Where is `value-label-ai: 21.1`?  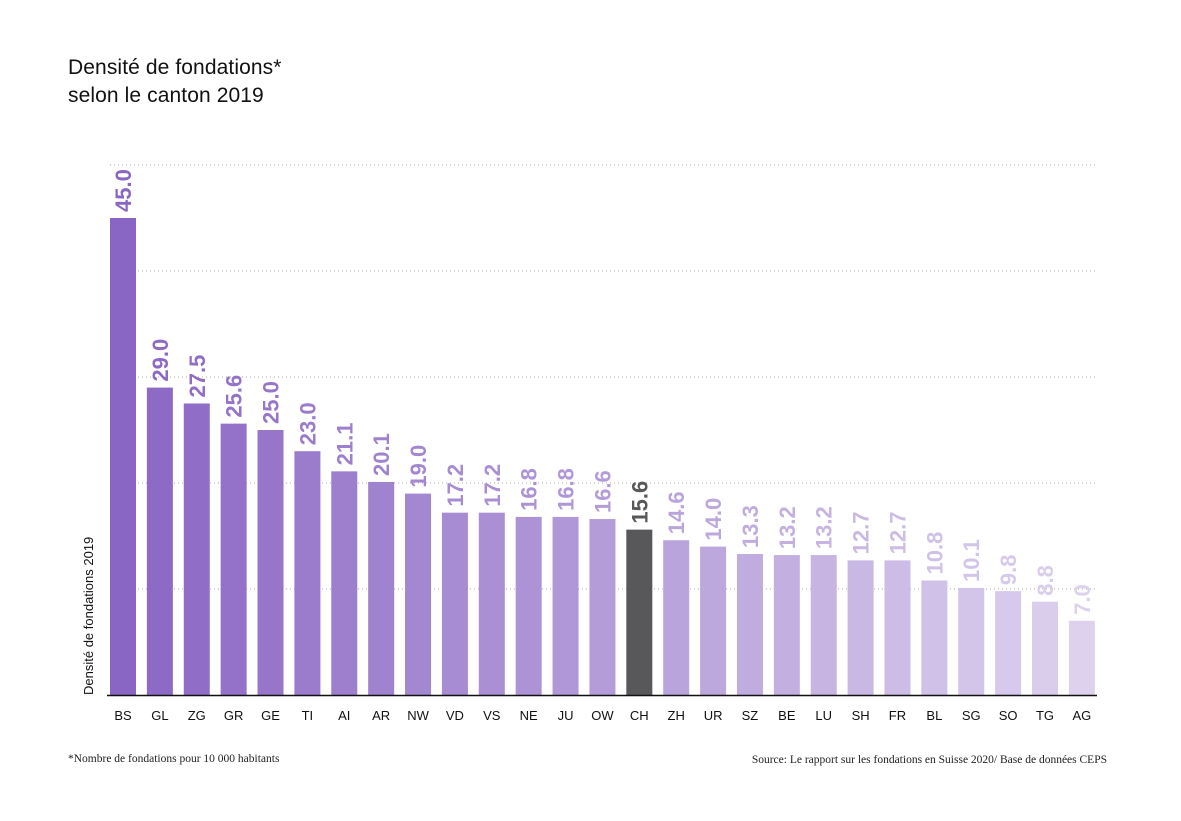
value-label-ai: 21.1 is located at coordinates (344, 444).